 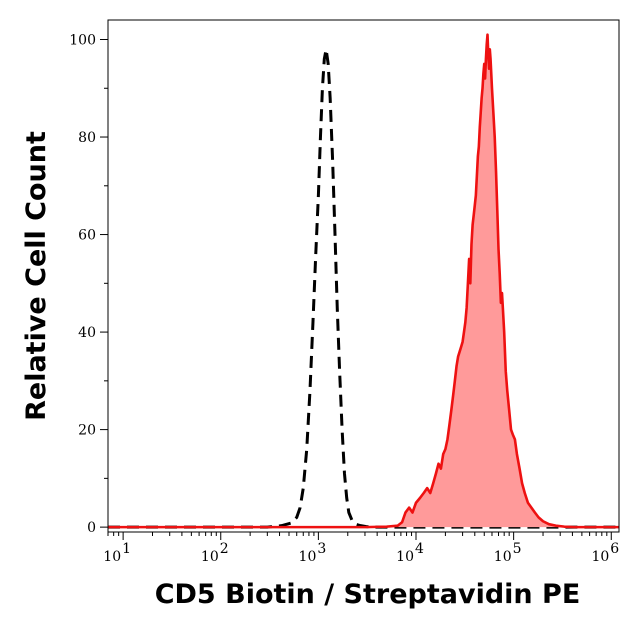 I want to click on x-tick-exponent: 1, so click(x=126, y=549).